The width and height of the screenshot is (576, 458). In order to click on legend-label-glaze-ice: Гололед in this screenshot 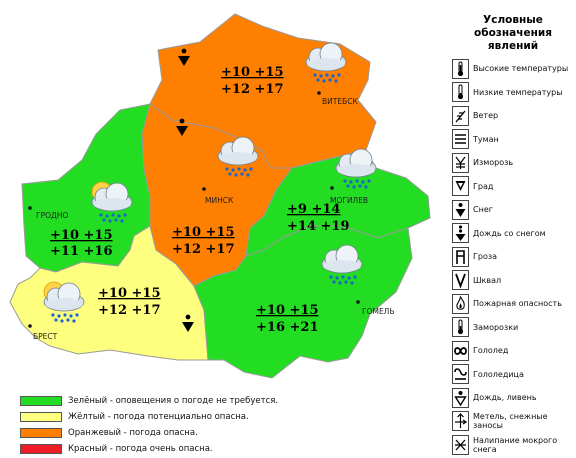, I will do `click(491, 351)`.